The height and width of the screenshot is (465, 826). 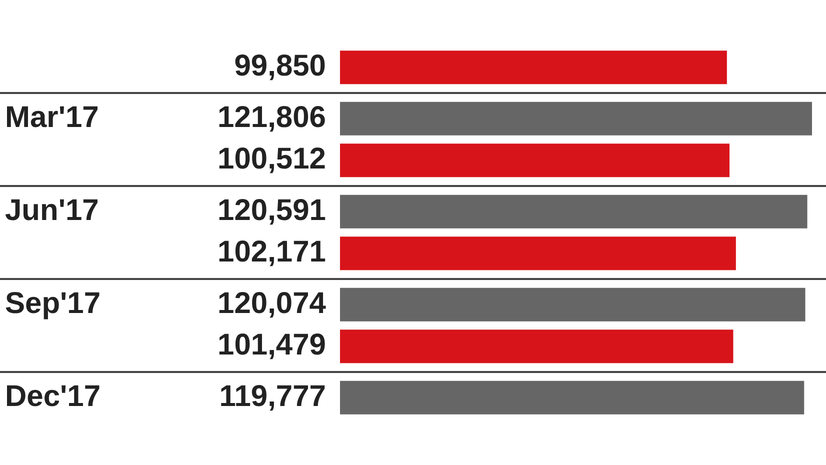 What do you see at coordinates (272, 117) in the screenshot?
I see `data-label: 121,806` at bounding box center [272, 117].